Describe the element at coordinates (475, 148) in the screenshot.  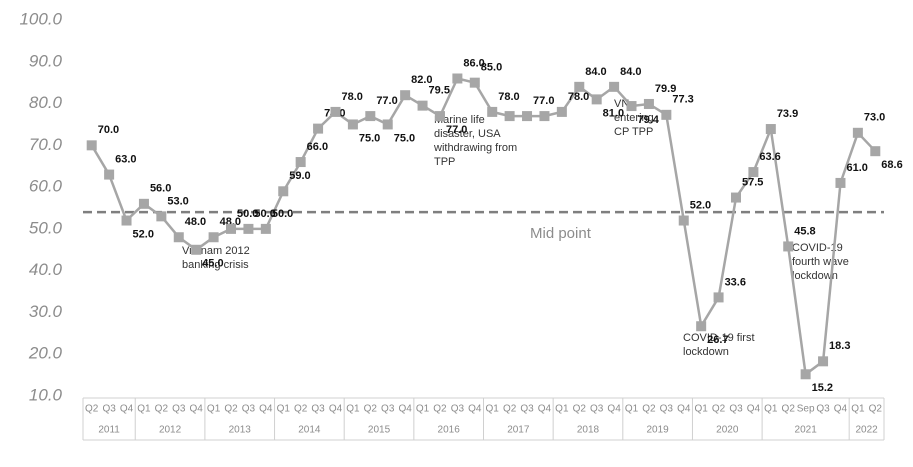
I see `annotation-line: withdrawing from` at that location.